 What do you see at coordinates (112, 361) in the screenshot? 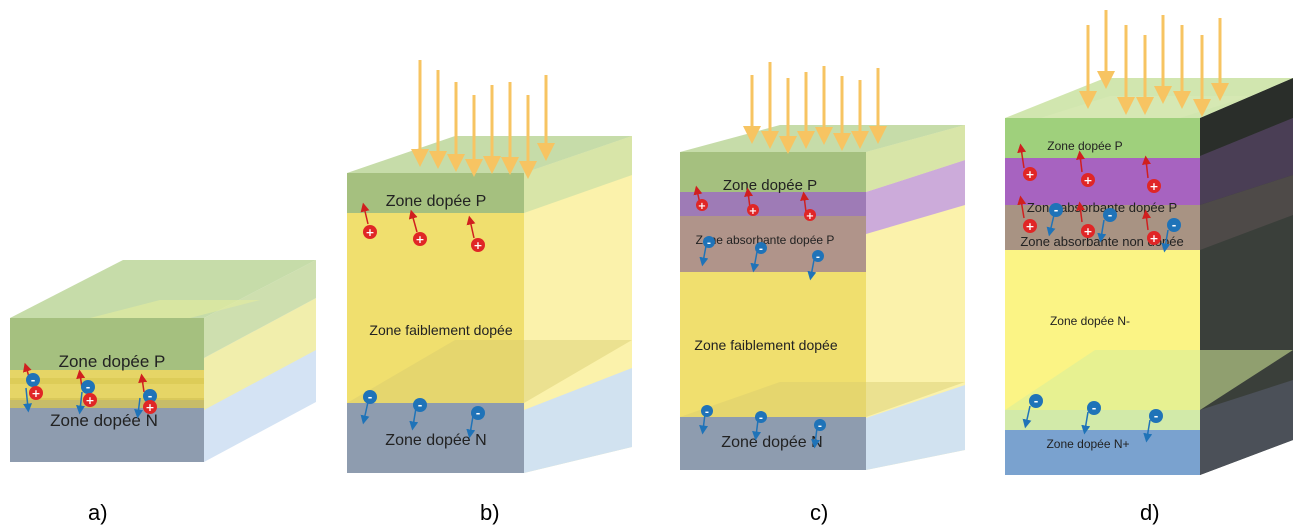
I see `panel-a-p-label: Zone dopée P` at bounding box center [112, 361].